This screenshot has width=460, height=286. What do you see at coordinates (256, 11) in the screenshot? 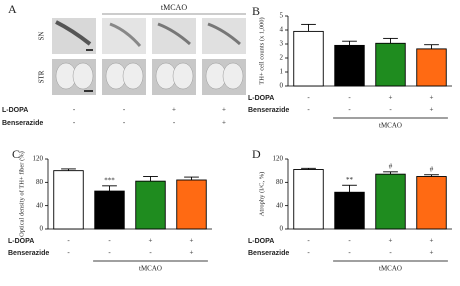
I see `panel-letter: B` at bounding box center [256, 11].